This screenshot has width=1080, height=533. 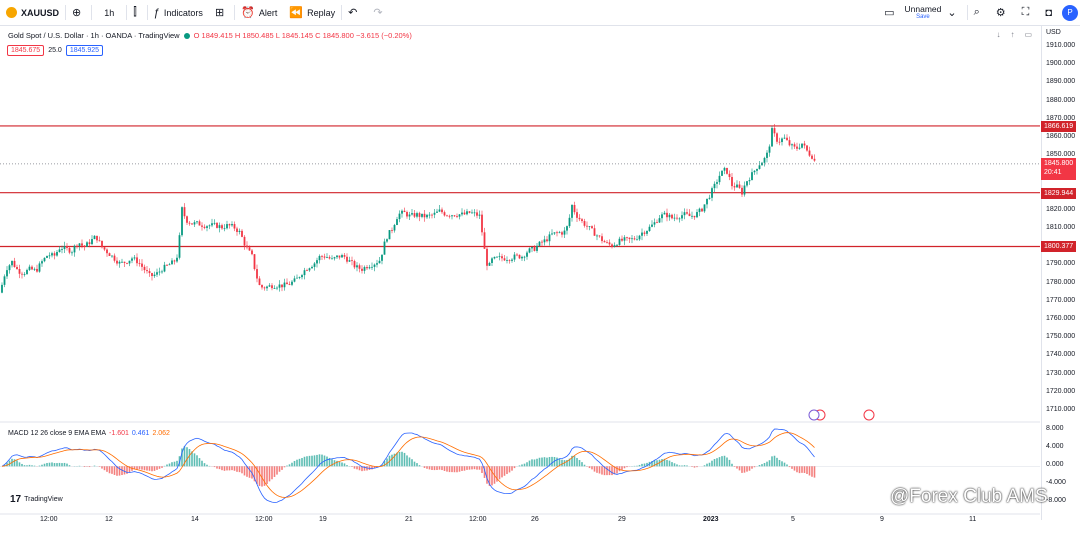 I want to click on compare-button: ⊕, so click(x=78, y=12).